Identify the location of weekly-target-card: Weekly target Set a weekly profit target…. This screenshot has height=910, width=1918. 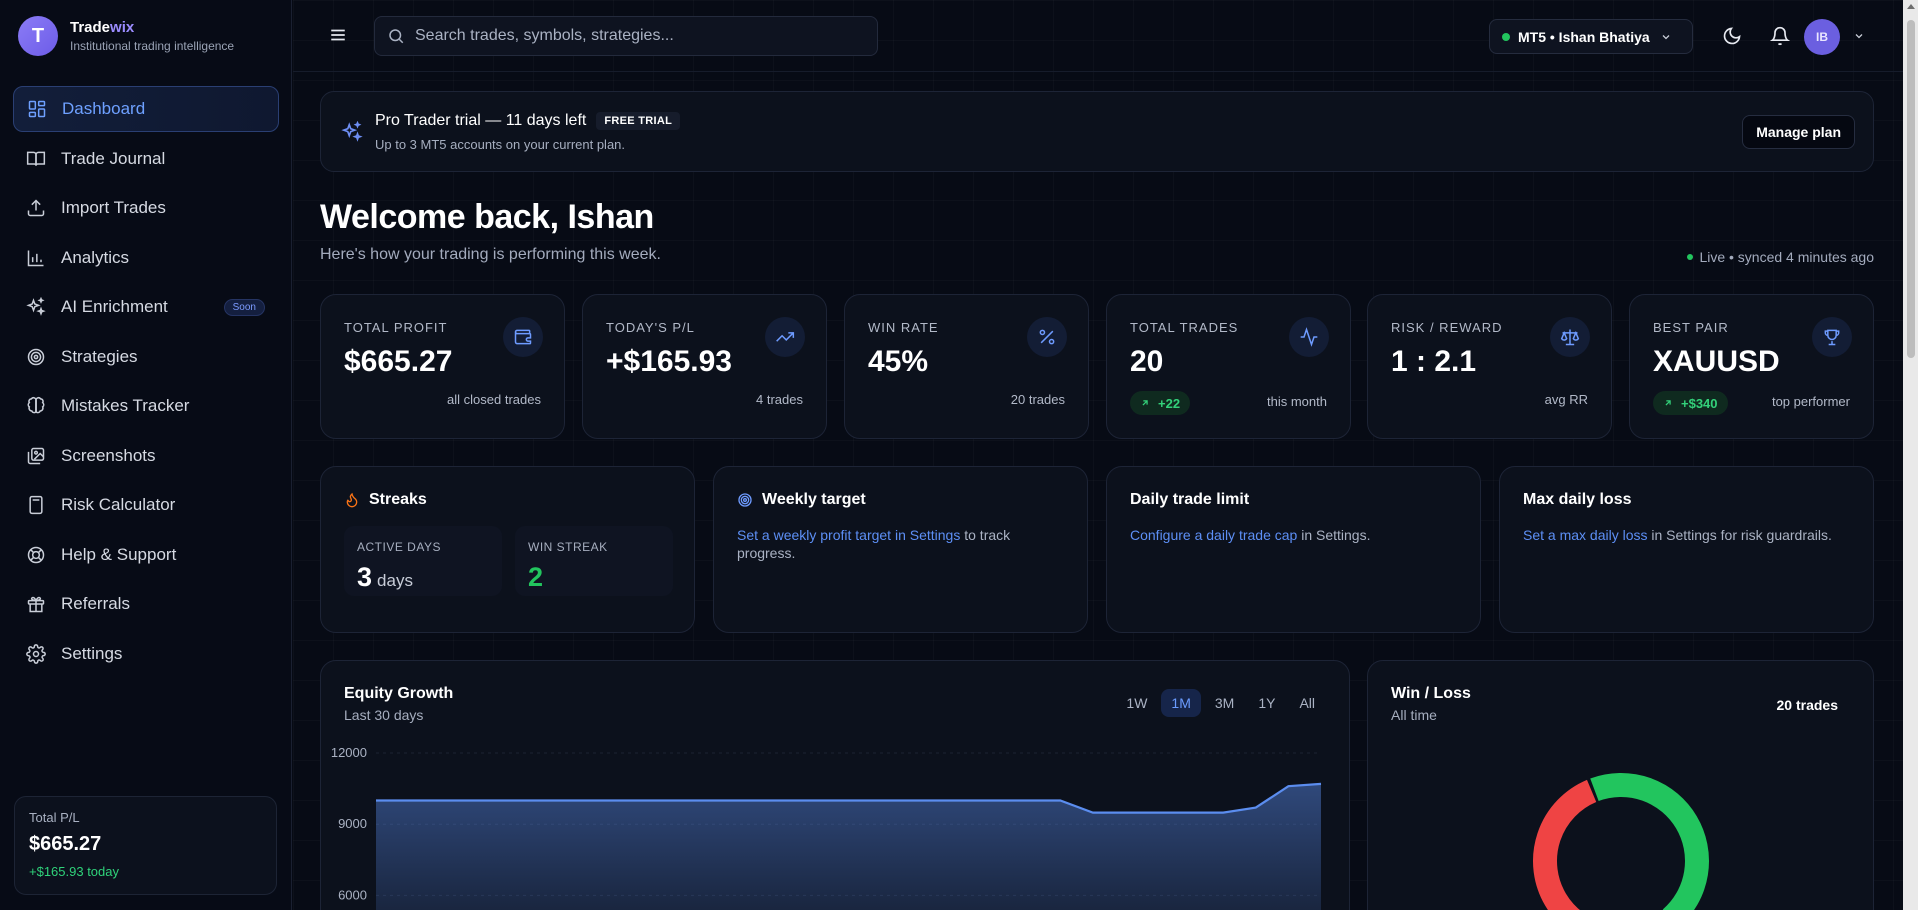
(900, 549).